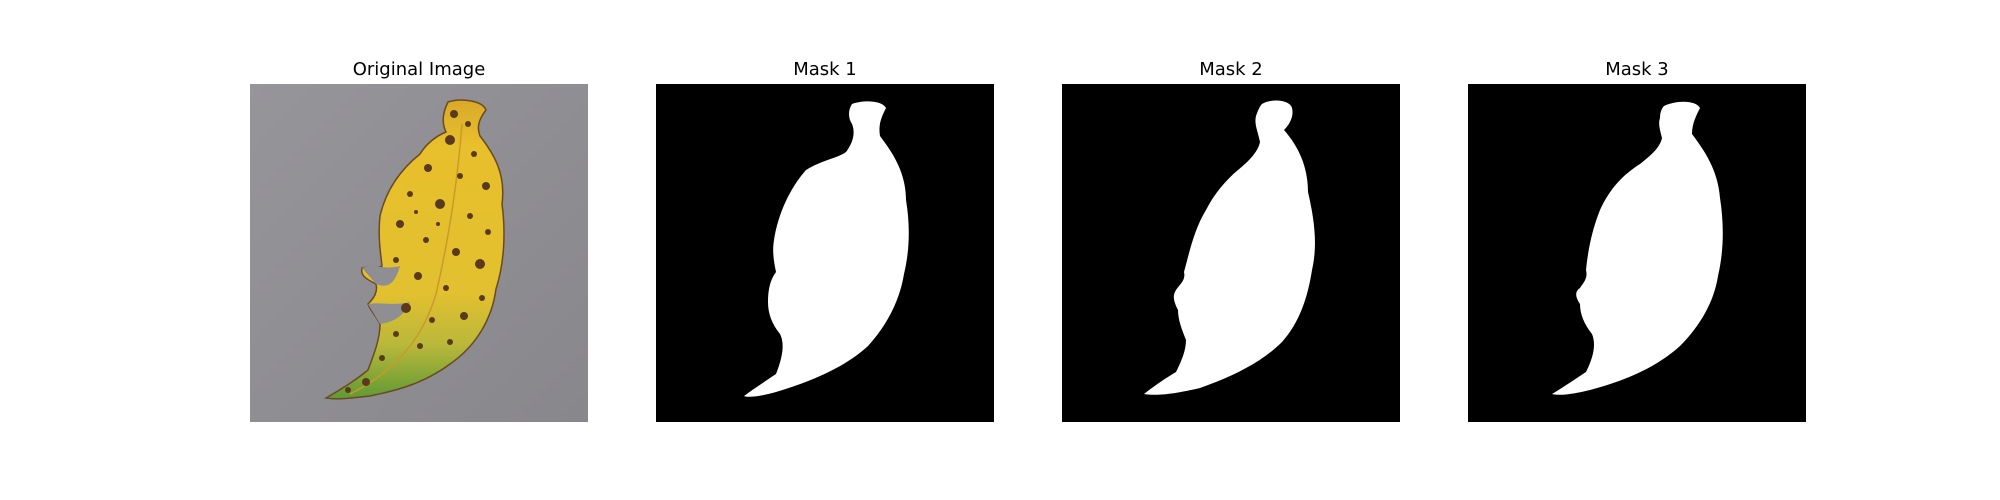 The image size is (2000, 500). I want to click on original-leaf-photo, so click(419, 253).